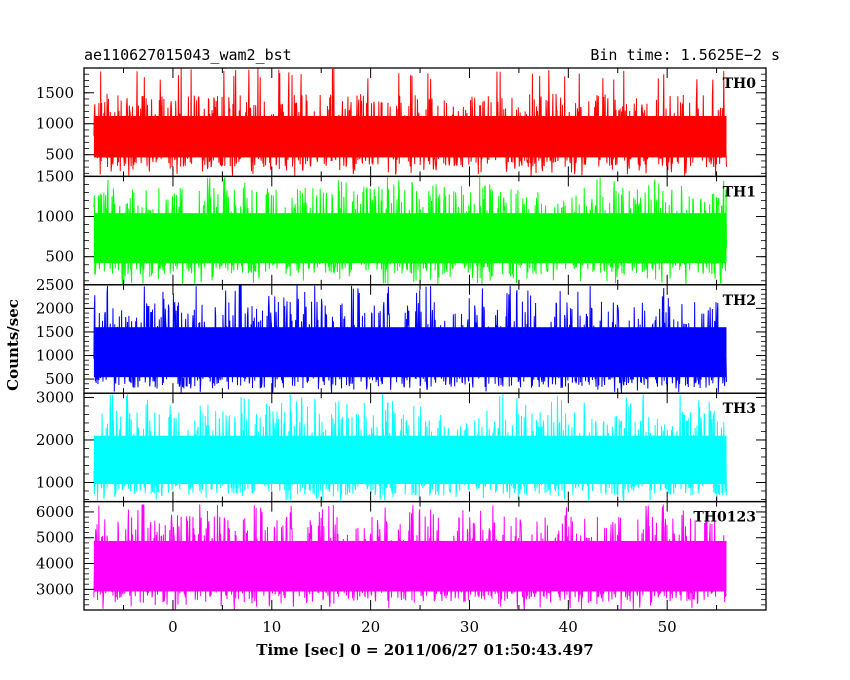 This screenshot has width=850, height=680. What do you see at coordinates (422, 627) in the screenshot?
I see `x-axis: 0 10 20 30 40 50` at bounding box center [422, 627].